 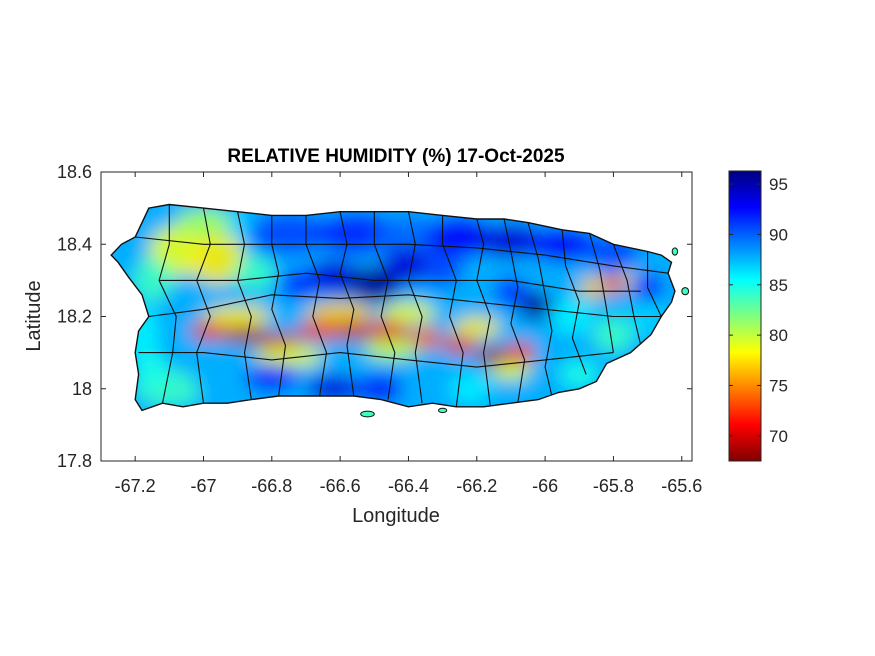 I want to click on x-tick-label: -67, so click(x=203, y=486).